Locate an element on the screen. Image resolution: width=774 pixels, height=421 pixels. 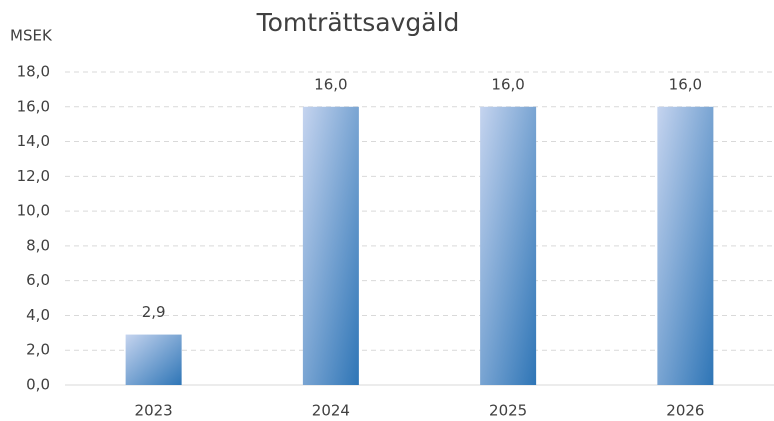
y-tick-label: 12,0 is located at coordinates (33, 176).